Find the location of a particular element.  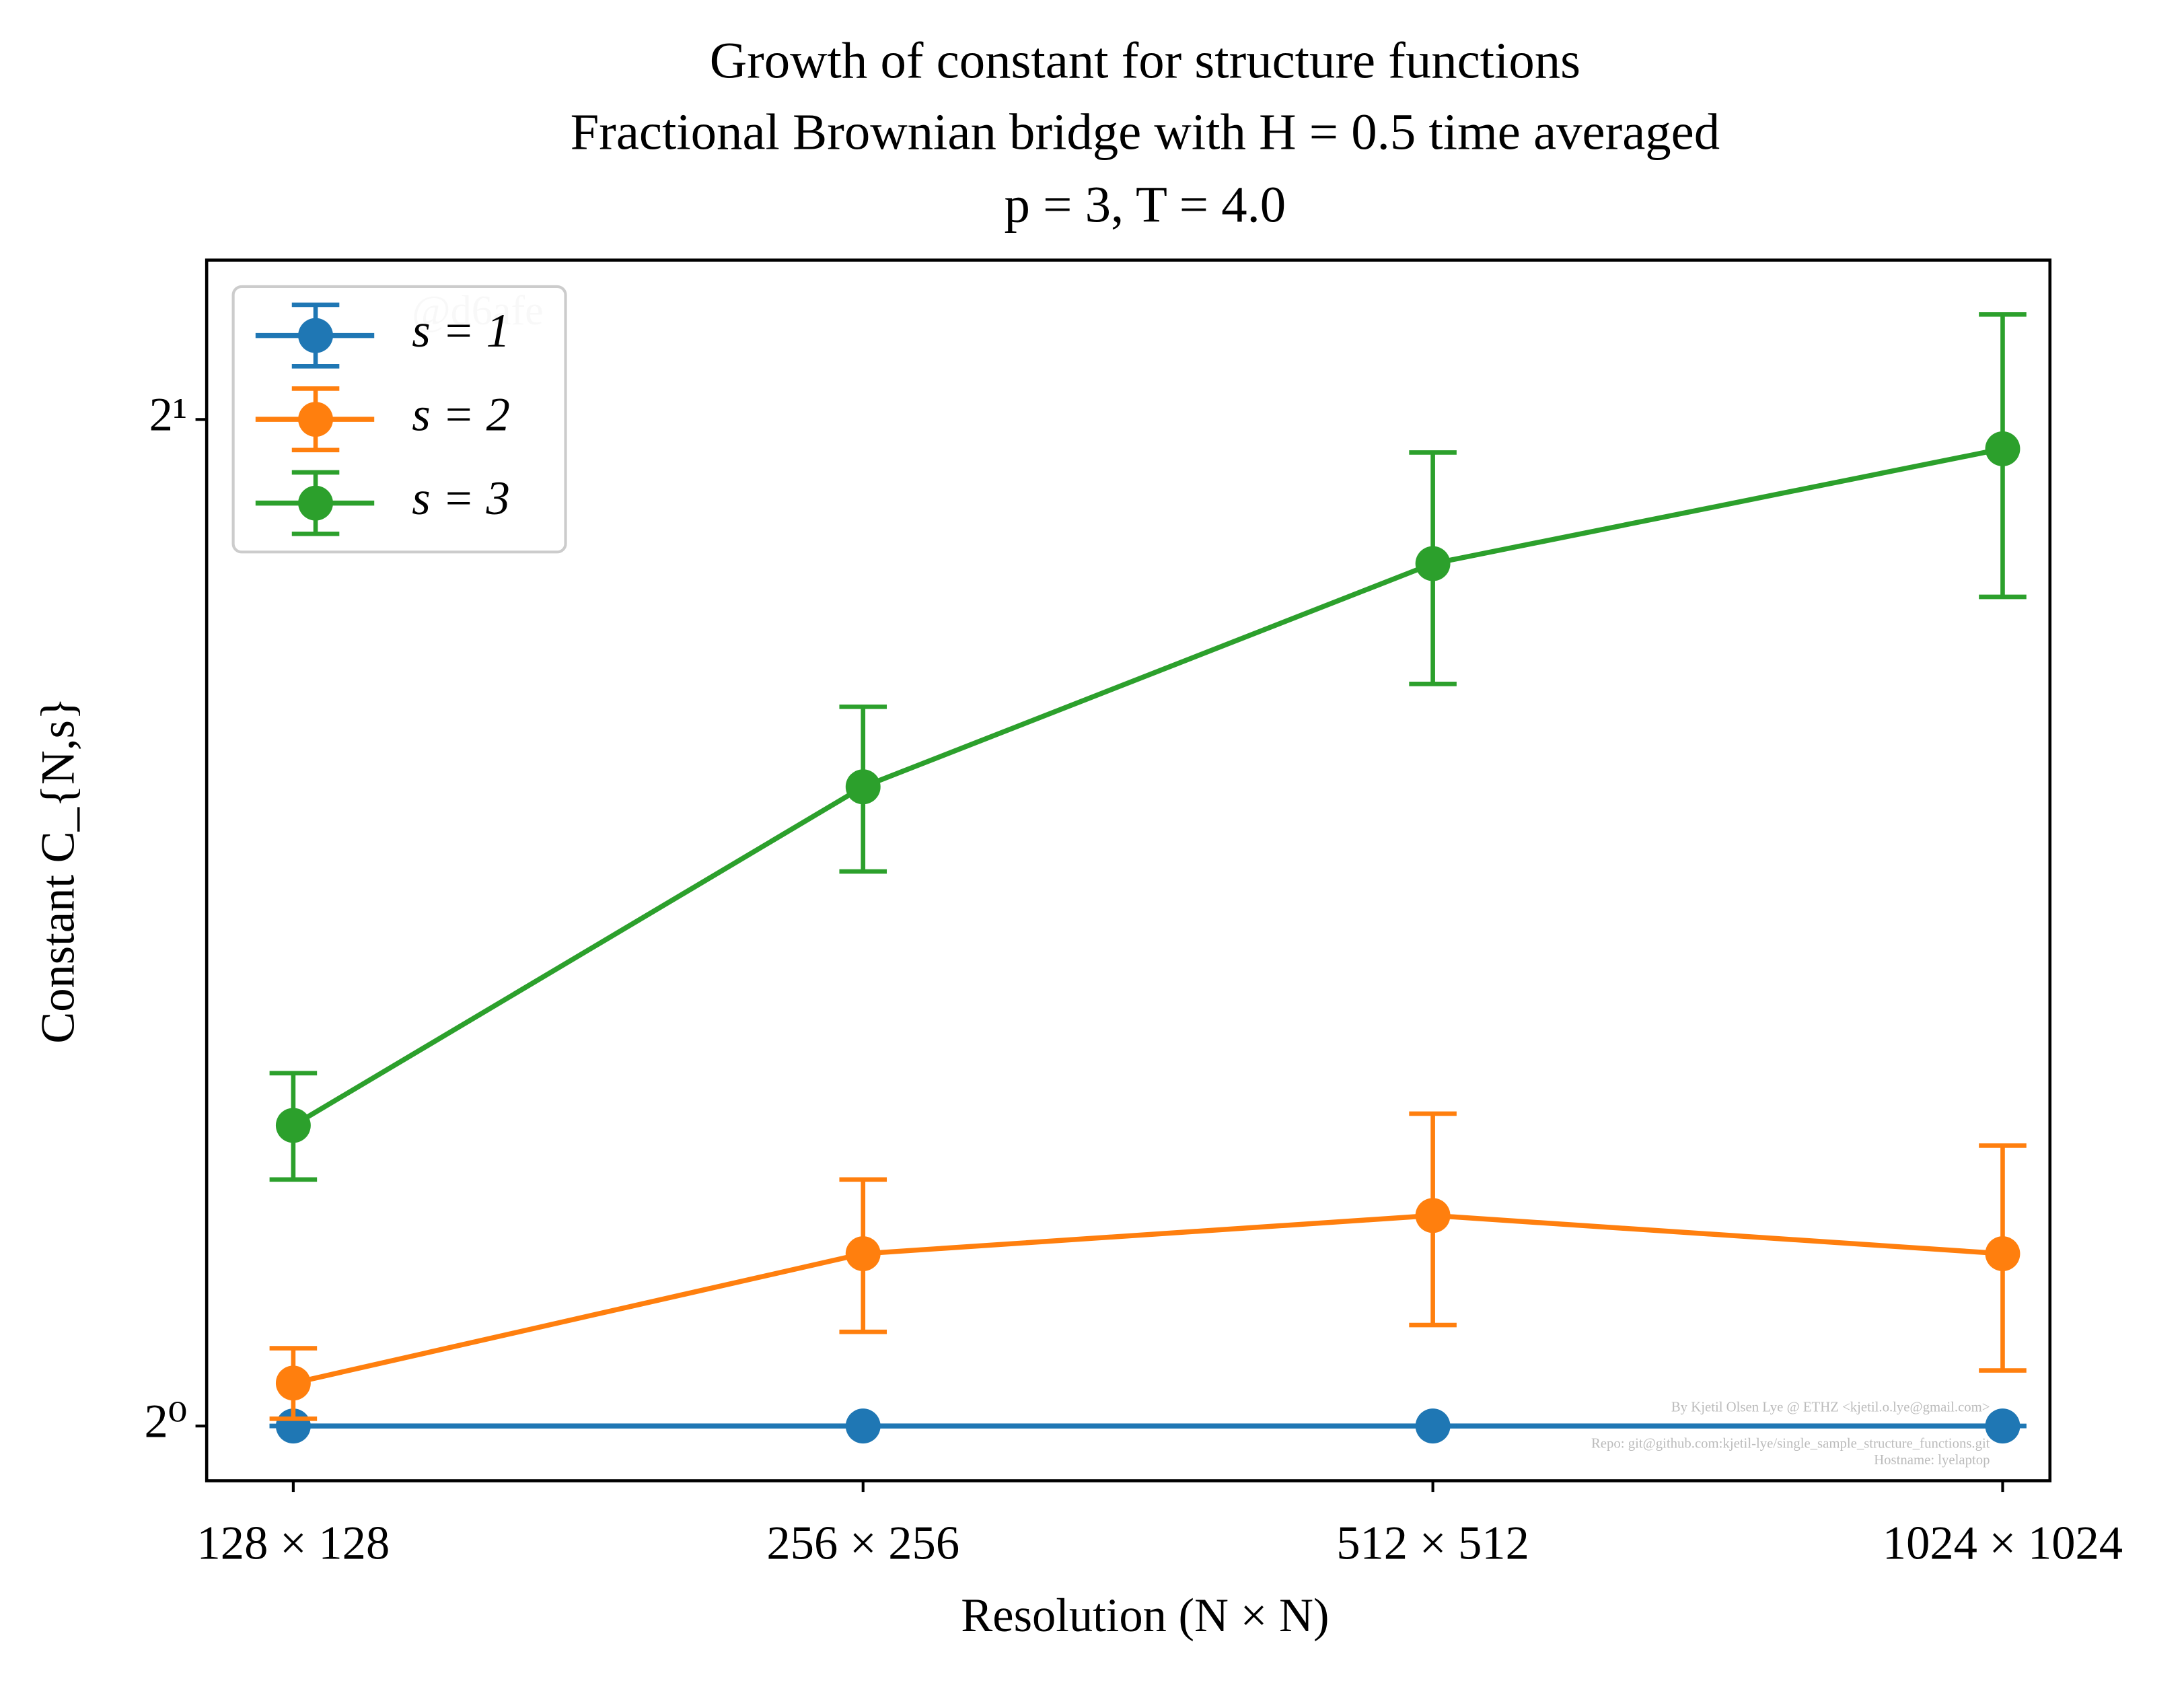

y-tick-label: 2⁰ is located at coordinates (166, 1421).